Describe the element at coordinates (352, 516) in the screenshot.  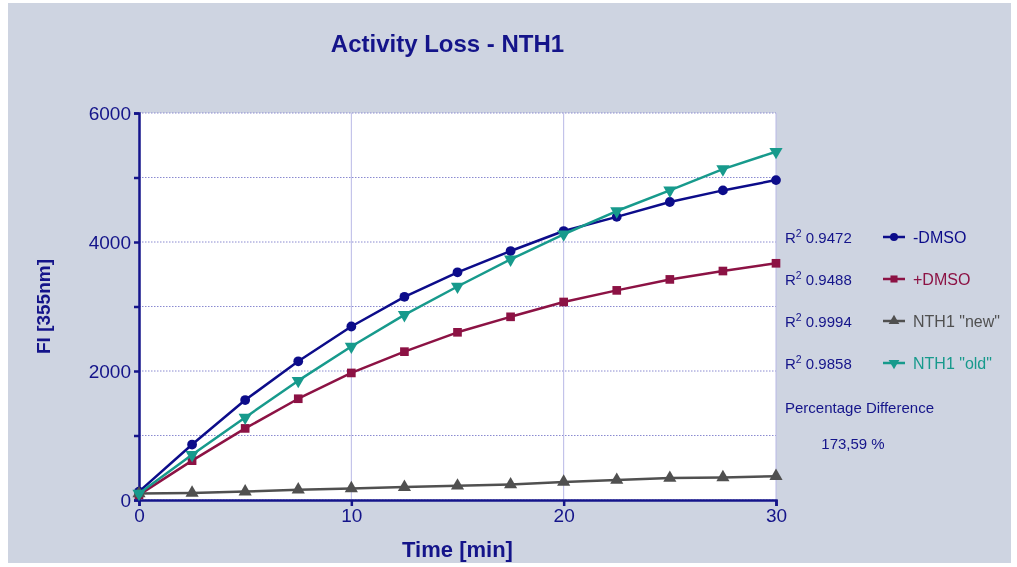
I see `x-tick-label: 10` at that location.